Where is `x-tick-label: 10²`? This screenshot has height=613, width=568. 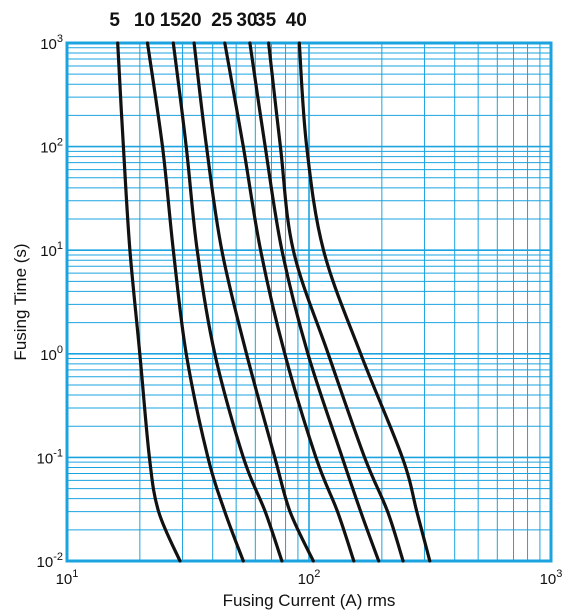 x-tick-label: 10² is located at coordinates (309, 578).